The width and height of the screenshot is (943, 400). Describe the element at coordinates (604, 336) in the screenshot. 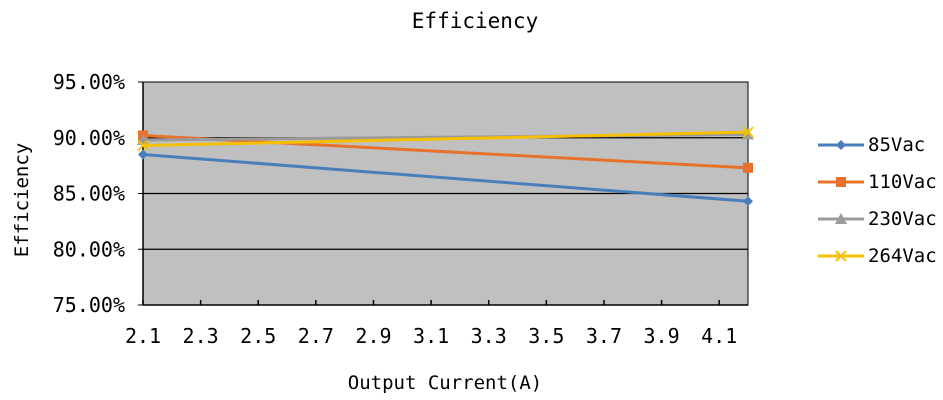

I see `x-tick-label-8: 3.7` at that location.